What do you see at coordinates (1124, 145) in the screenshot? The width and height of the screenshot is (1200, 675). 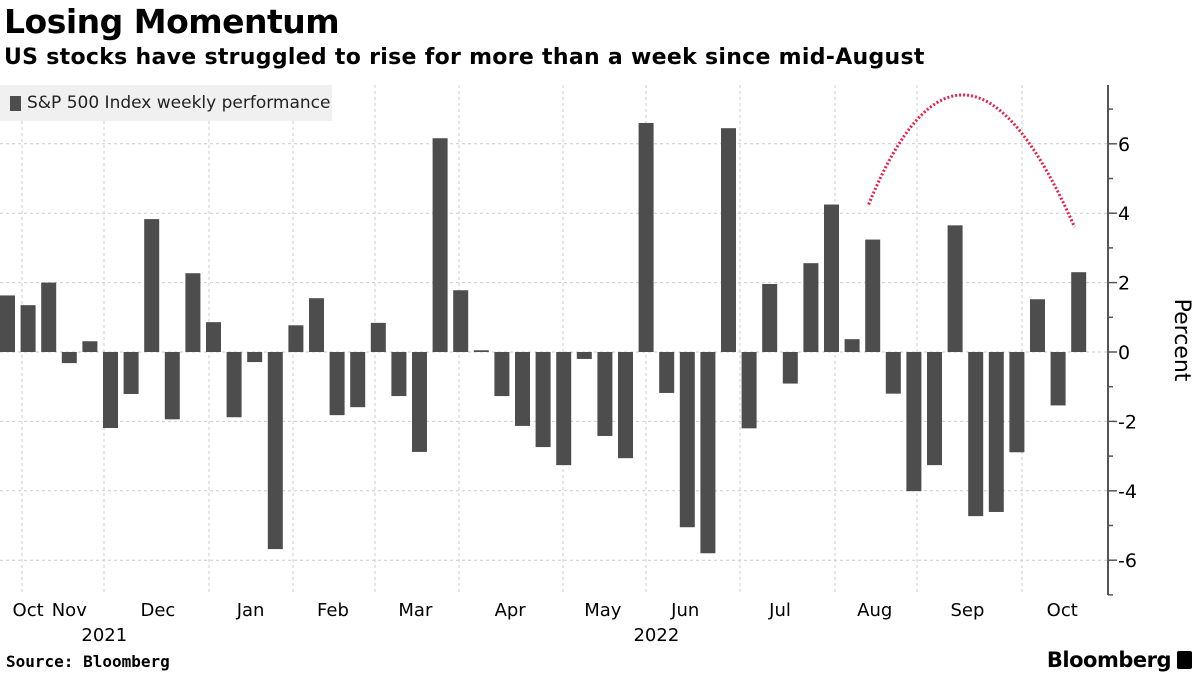 I see `y-tick-label: 6` at bounding box center [1124, 145].